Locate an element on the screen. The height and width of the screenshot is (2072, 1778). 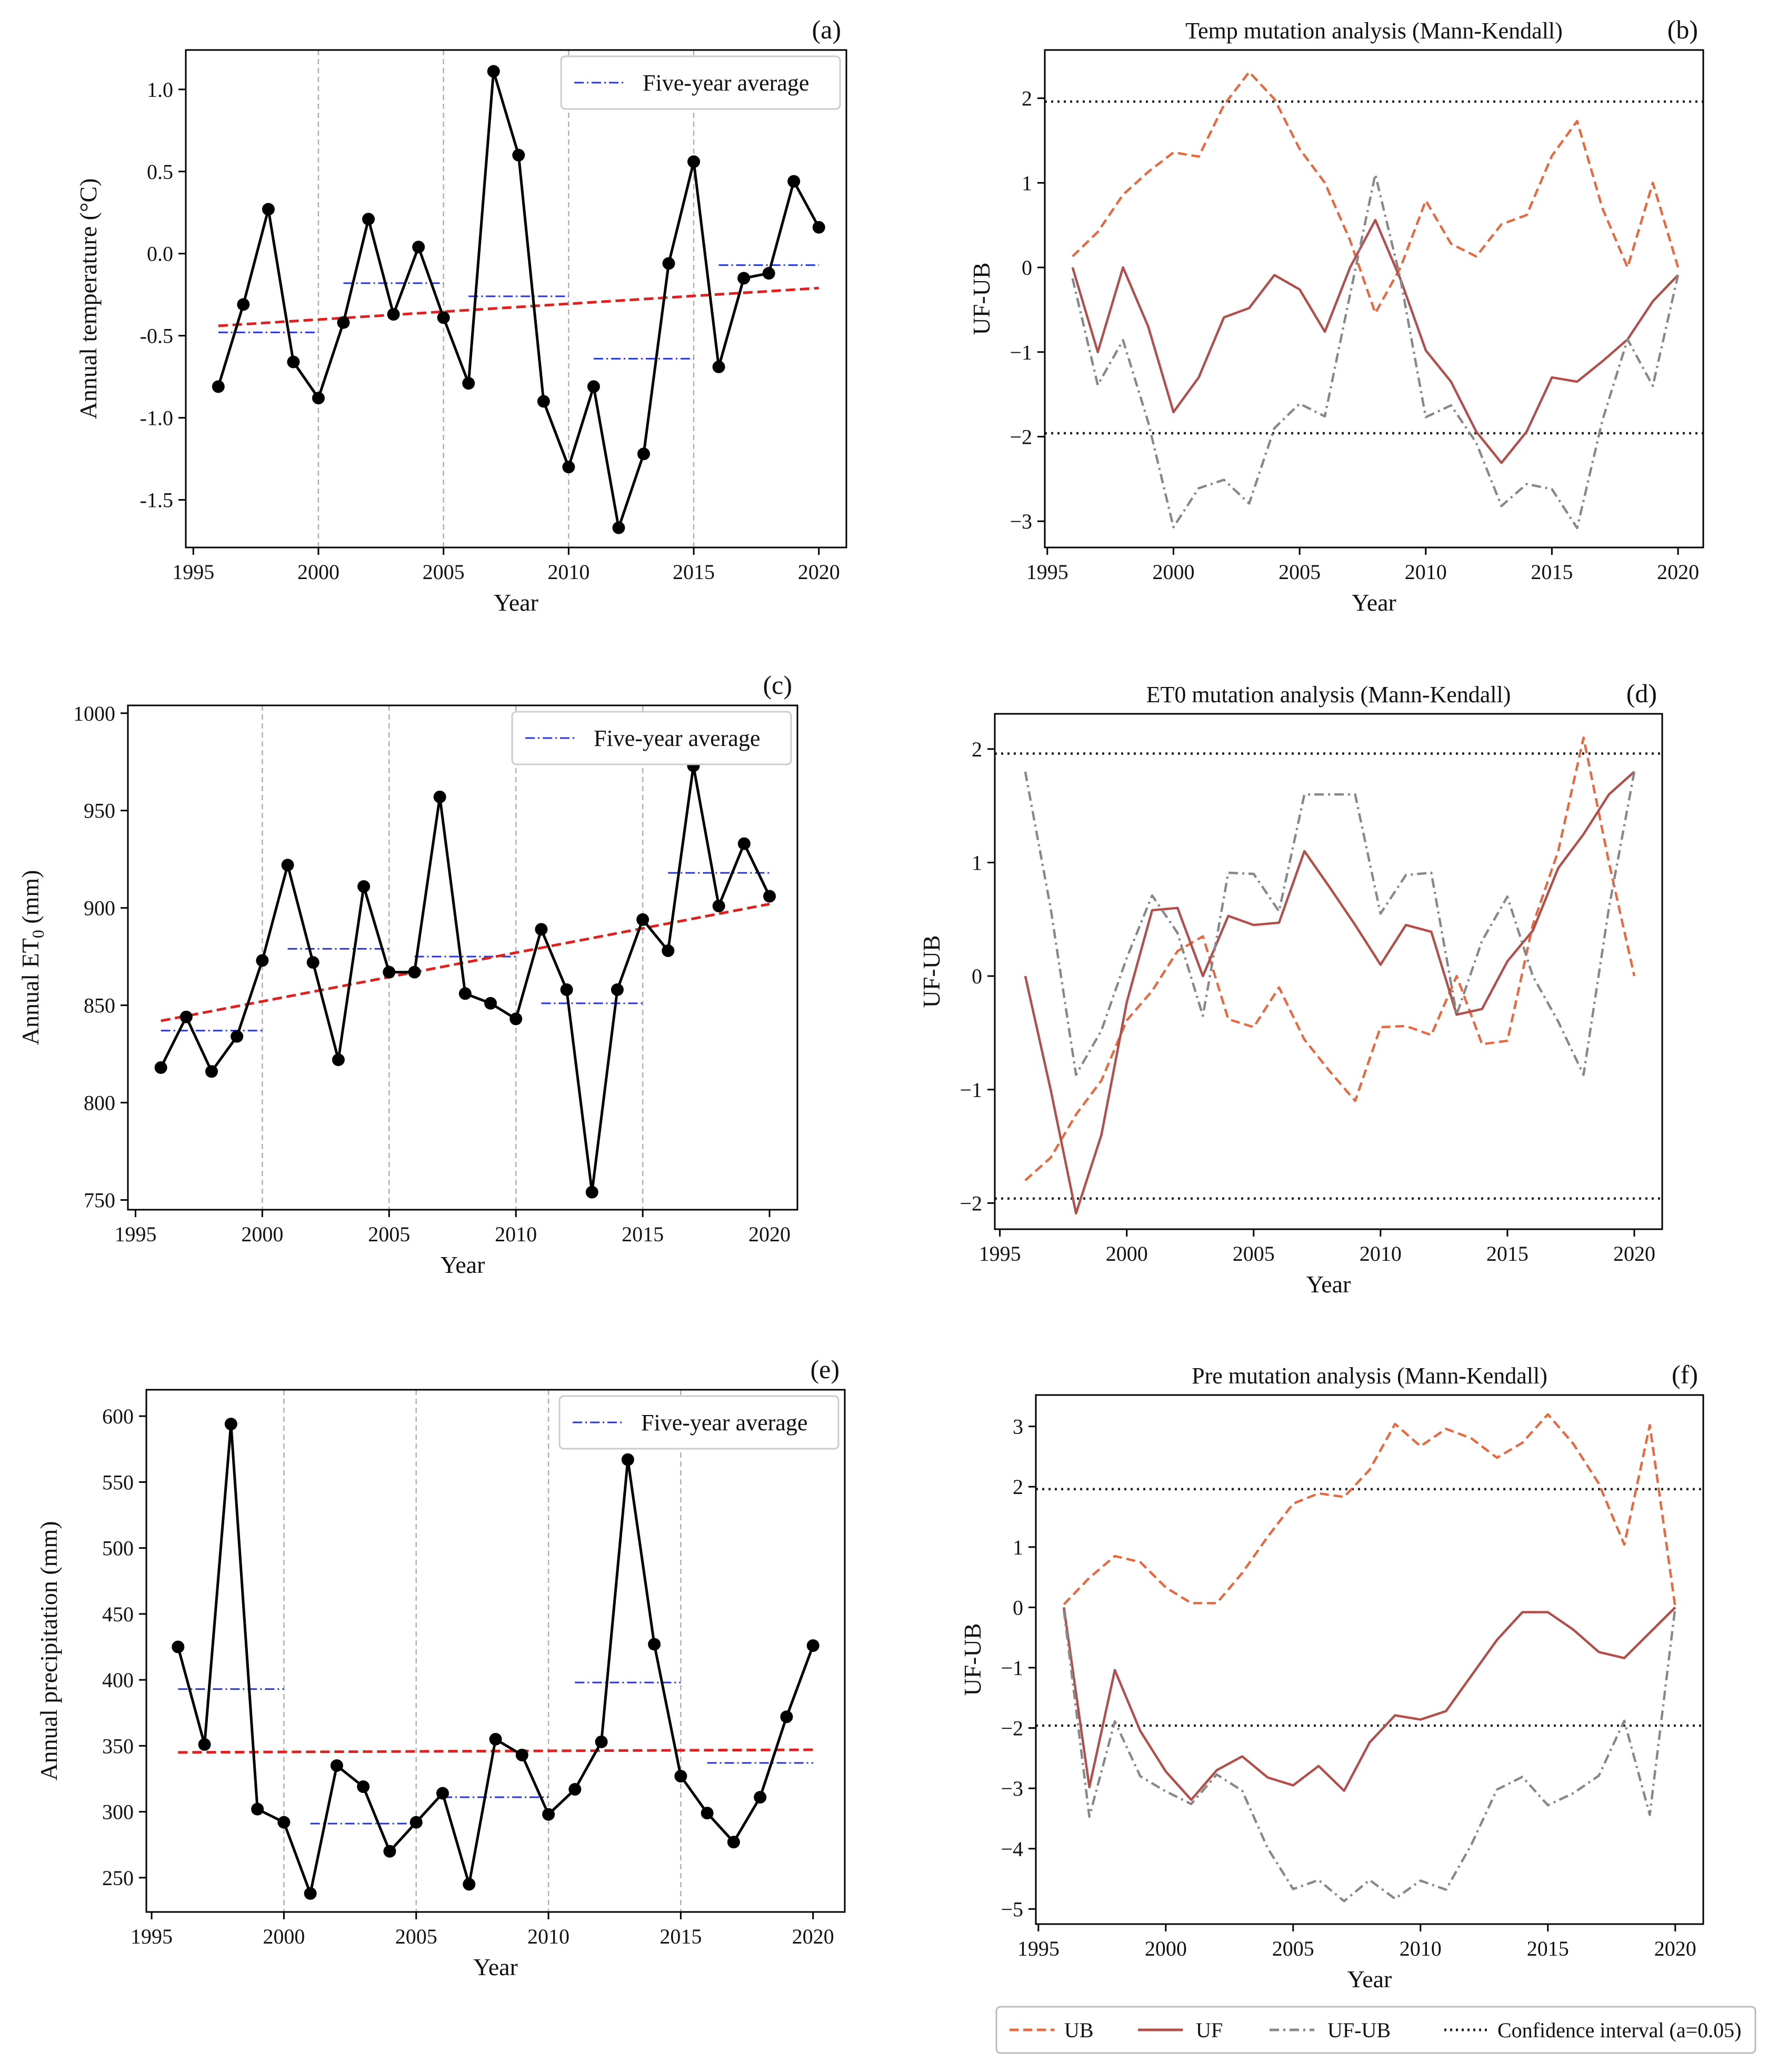
y-tick-label-1: −2 is located at coordinates (1021, 437).